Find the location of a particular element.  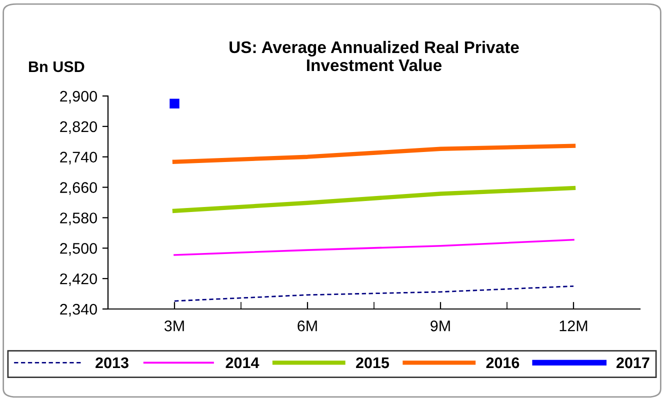

legend-label: 2016 is located at coordinates (503, 362).